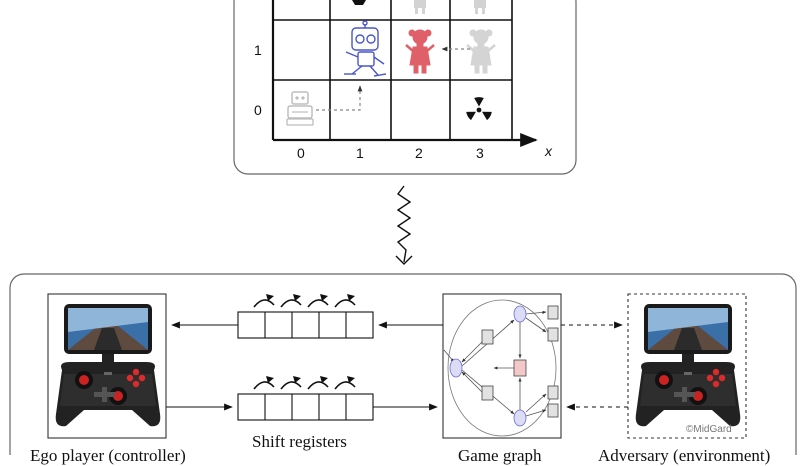 The width and height of the screenshot is (808, 466). Describe the element at coordinates (500, 455) in the screenshot. I see `game-graph-label: Game graph` at that location.